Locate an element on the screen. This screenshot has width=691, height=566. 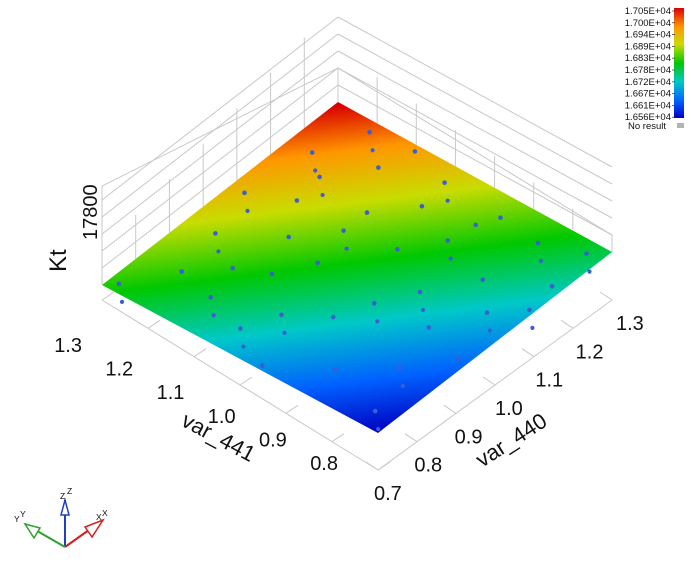
triad-z-label-2: Z is located at coordinates (69, 491).